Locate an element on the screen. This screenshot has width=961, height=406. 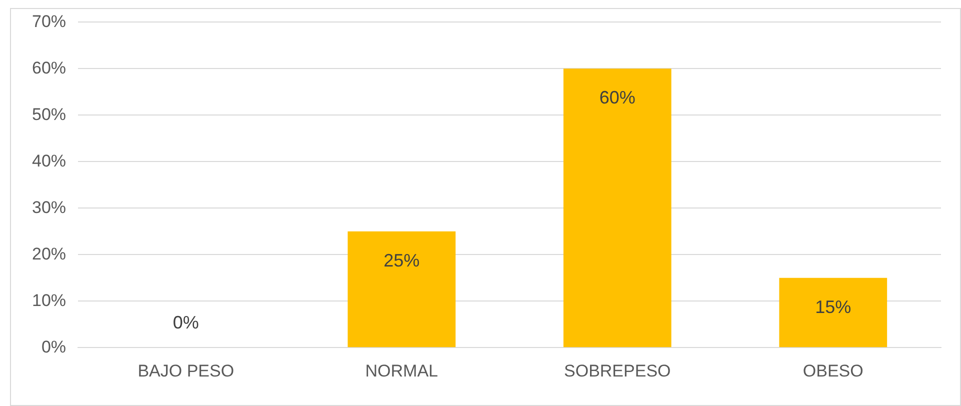
x-tick-label: NORMAL is located at coordinates (401, 370).